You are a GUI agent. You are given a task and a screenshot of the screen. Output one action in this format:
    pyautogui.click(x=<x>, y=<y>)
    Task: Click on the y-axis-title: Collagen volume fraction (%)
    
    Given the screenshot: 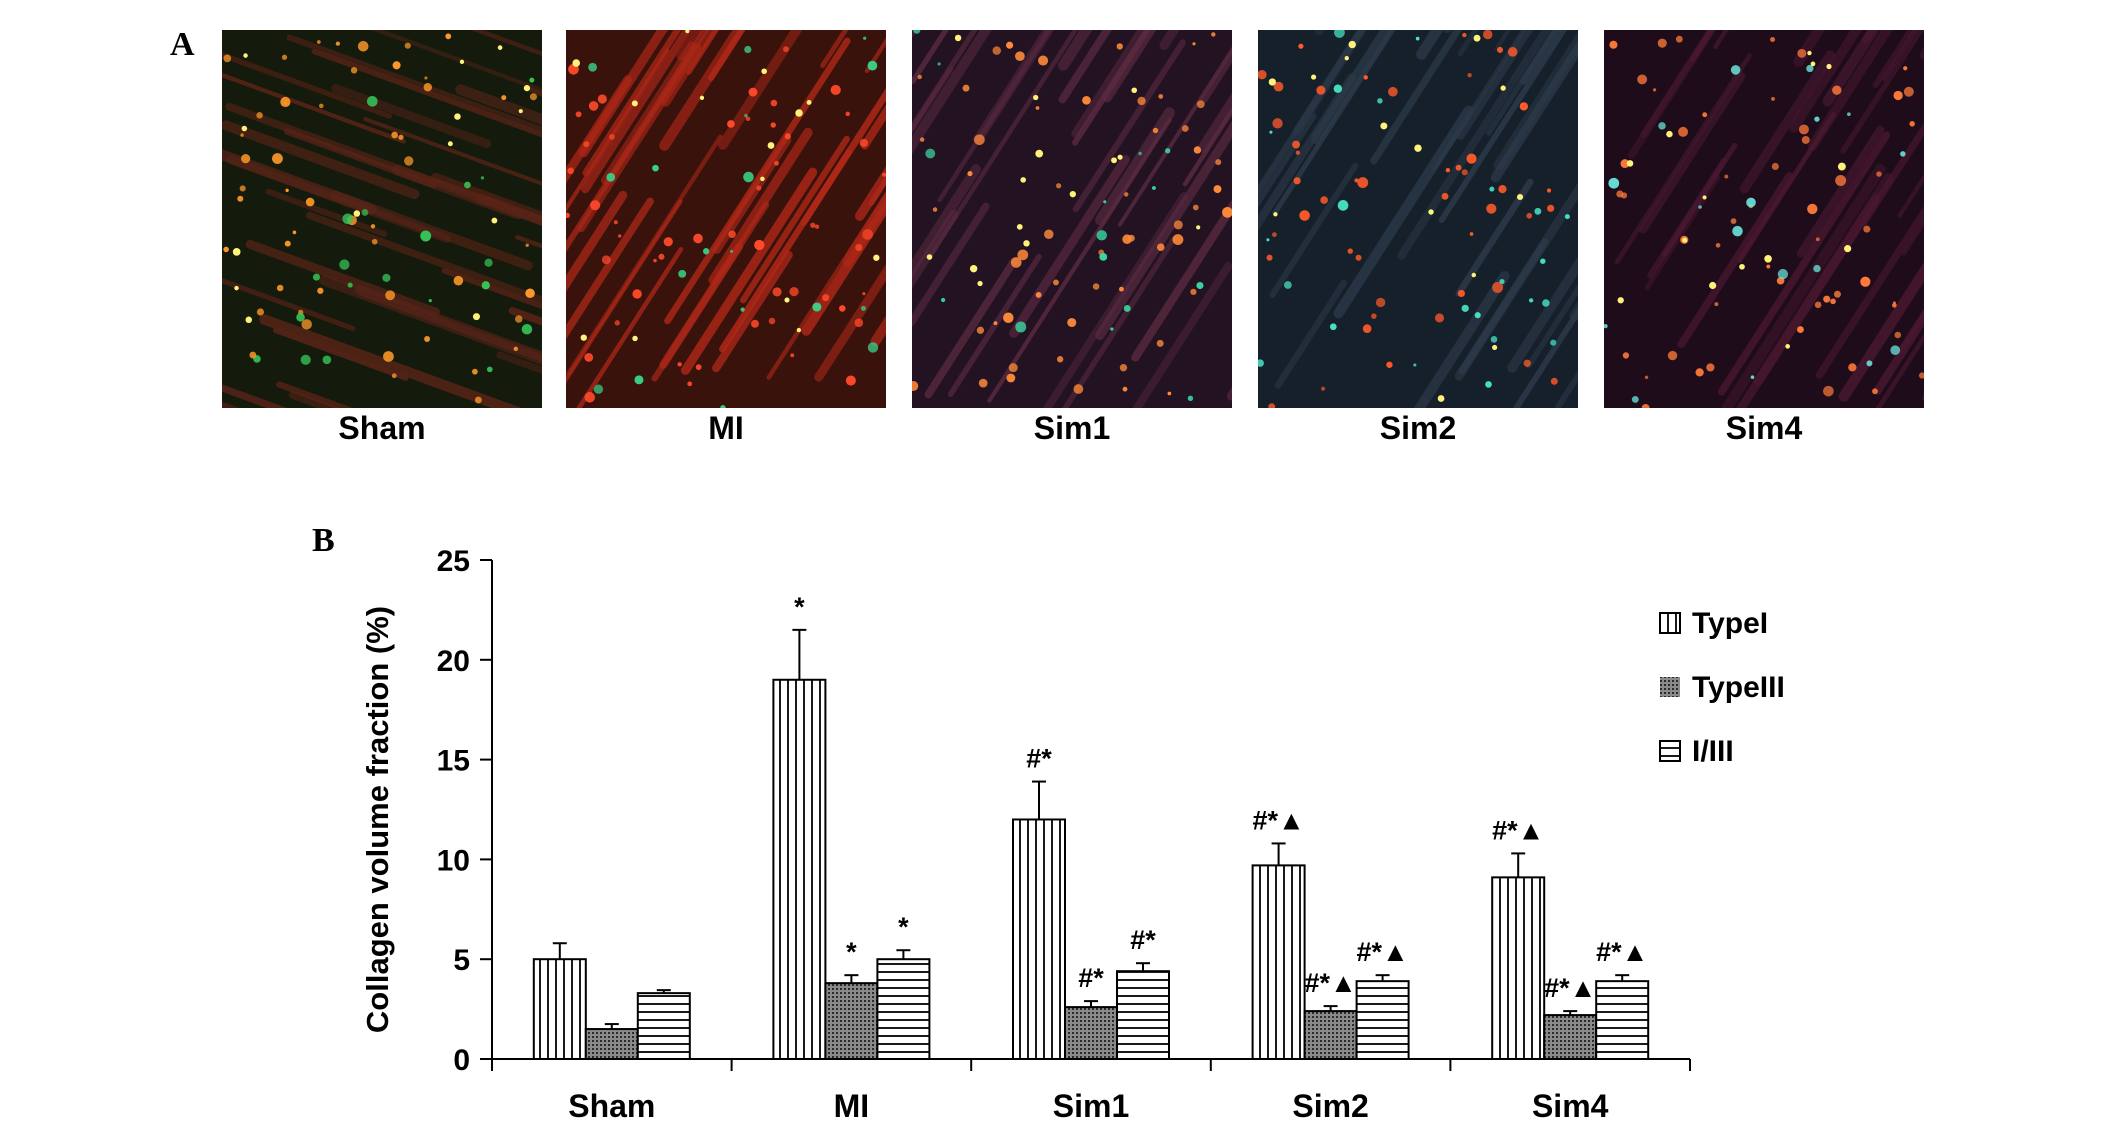 What is the action you would take?
    pyautogui.click(x=377, y=819)
    